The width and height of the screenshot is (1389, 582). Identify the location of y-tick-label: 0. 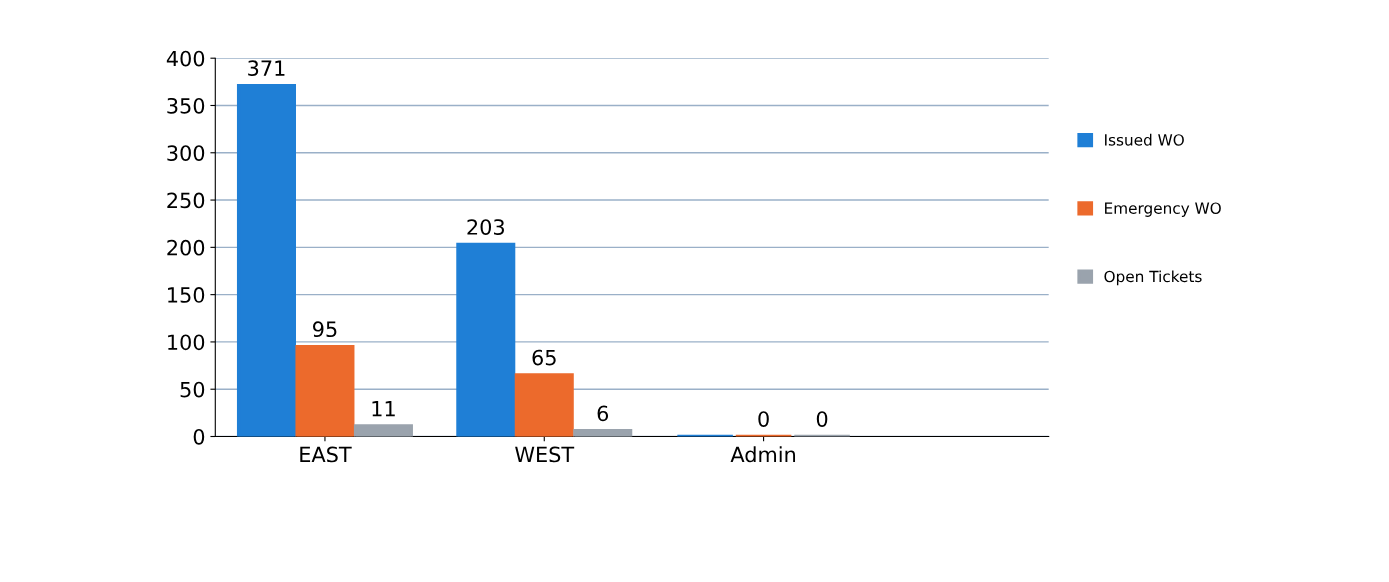
(199, 436).